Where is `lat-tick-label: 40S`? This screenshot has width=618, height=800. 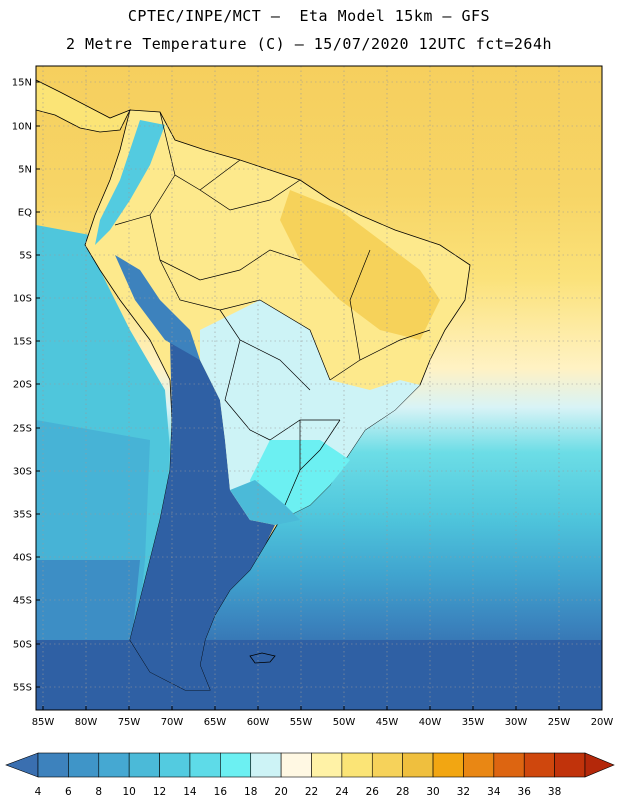
lat-tick-label: 40S is located at coordinates (22, 558).